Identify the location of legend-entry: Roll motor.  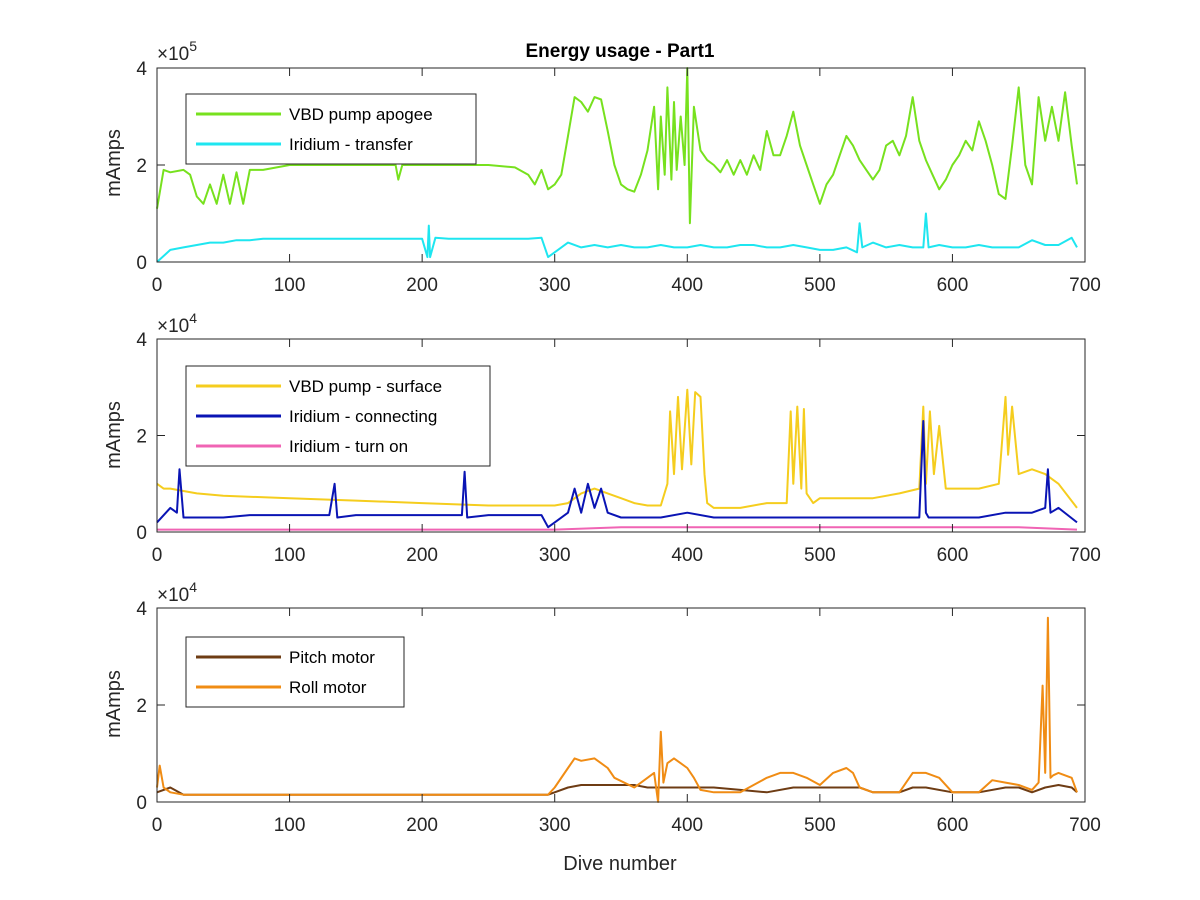
(328, 687).